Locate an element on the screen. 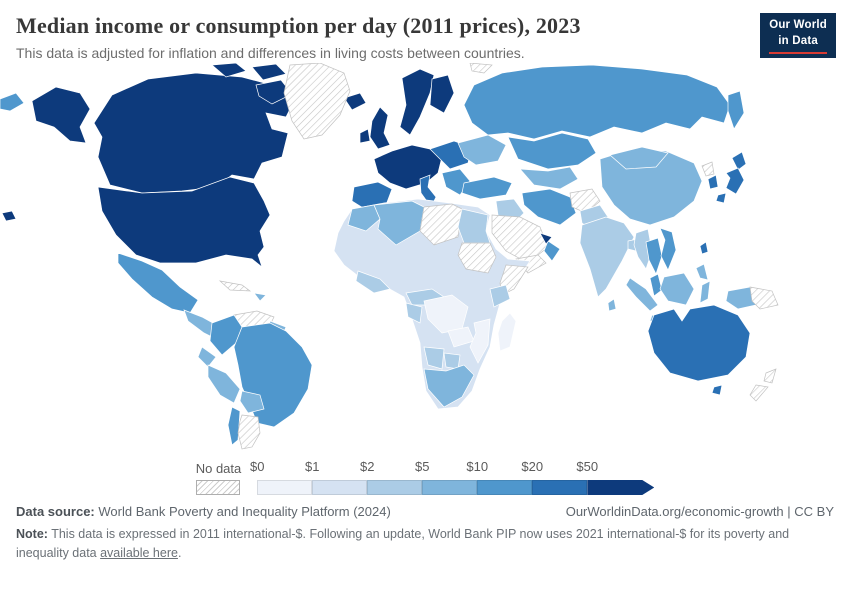 Image resolution: width=850 pixels, height=600 pixels. country-congo-gabon is located at coordinates (414, 313).